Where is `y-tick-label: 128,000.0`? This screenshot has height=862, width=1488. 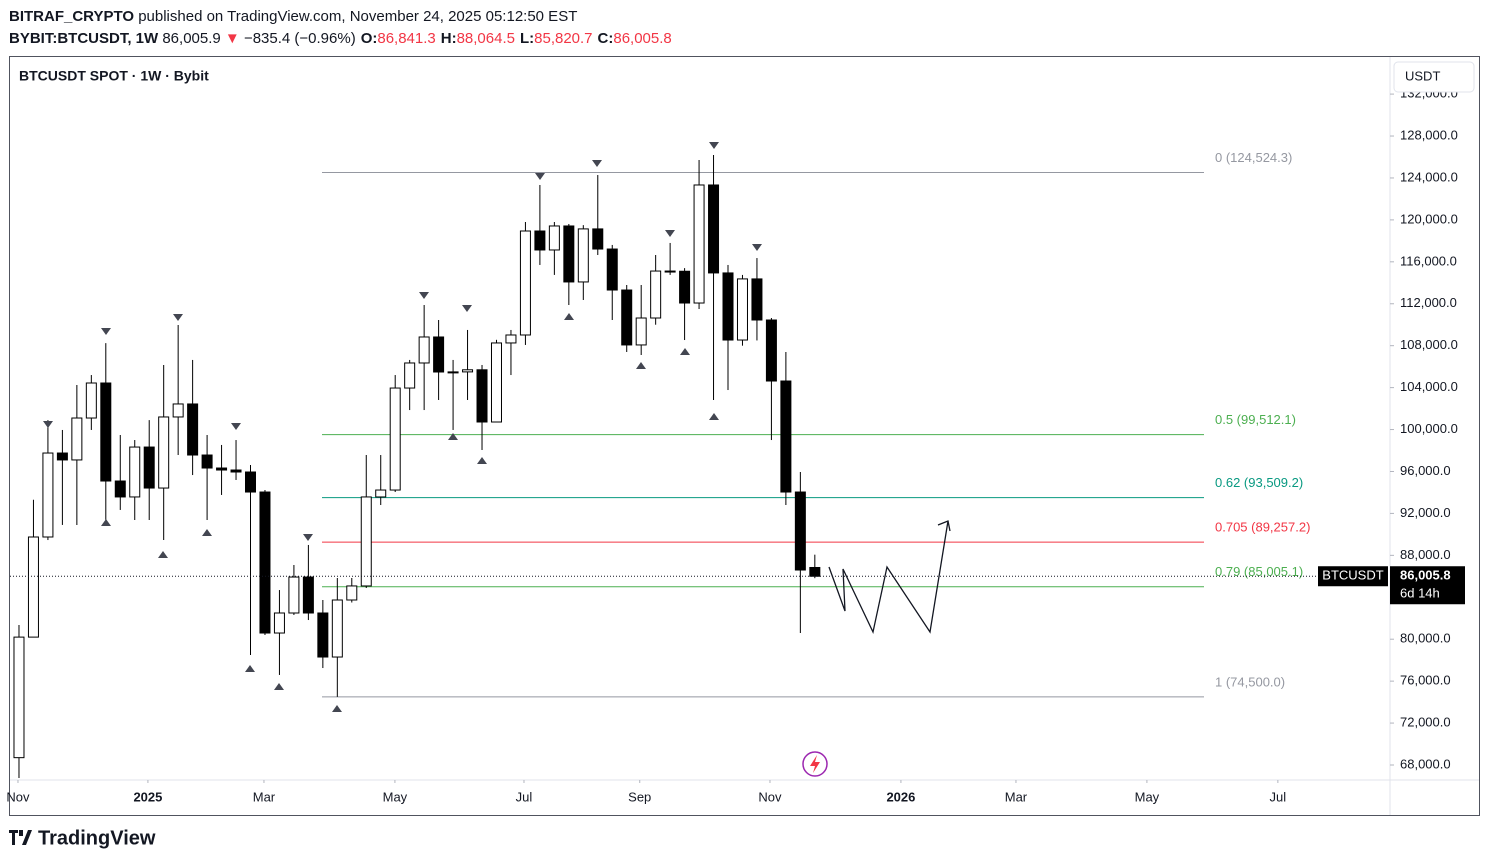
y-tick-label: 128,000.0 is located at coordinates (1429, 134).